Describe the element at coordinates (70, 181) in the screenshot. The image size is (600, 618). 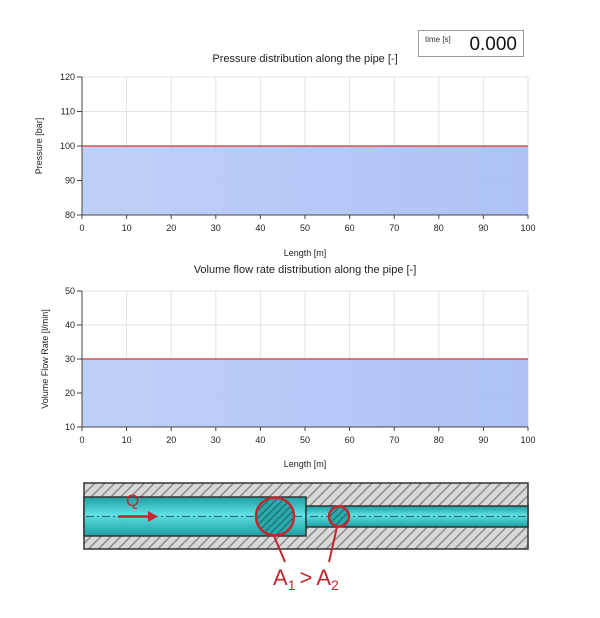
I see `y-tick-label: 90` at that location.